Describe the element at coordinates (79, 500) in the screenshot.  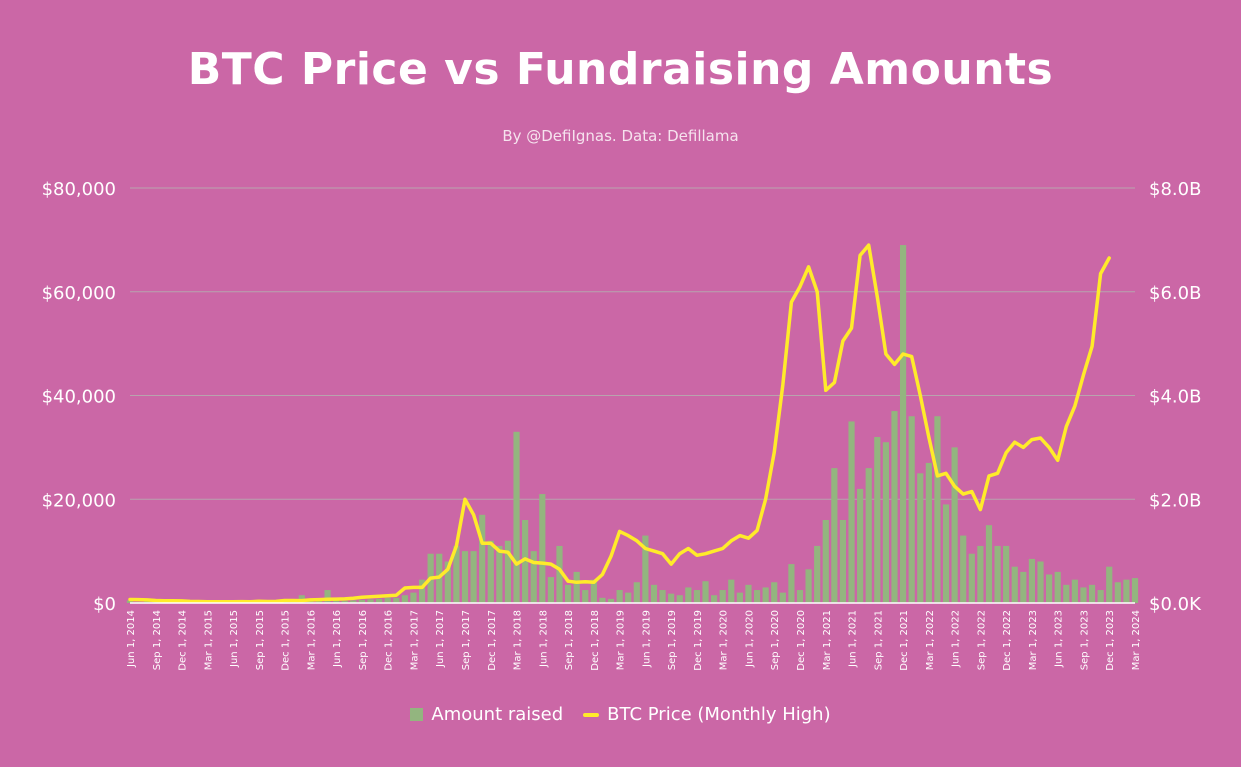
I see `y-left-tick-label: $20,000` at that location.